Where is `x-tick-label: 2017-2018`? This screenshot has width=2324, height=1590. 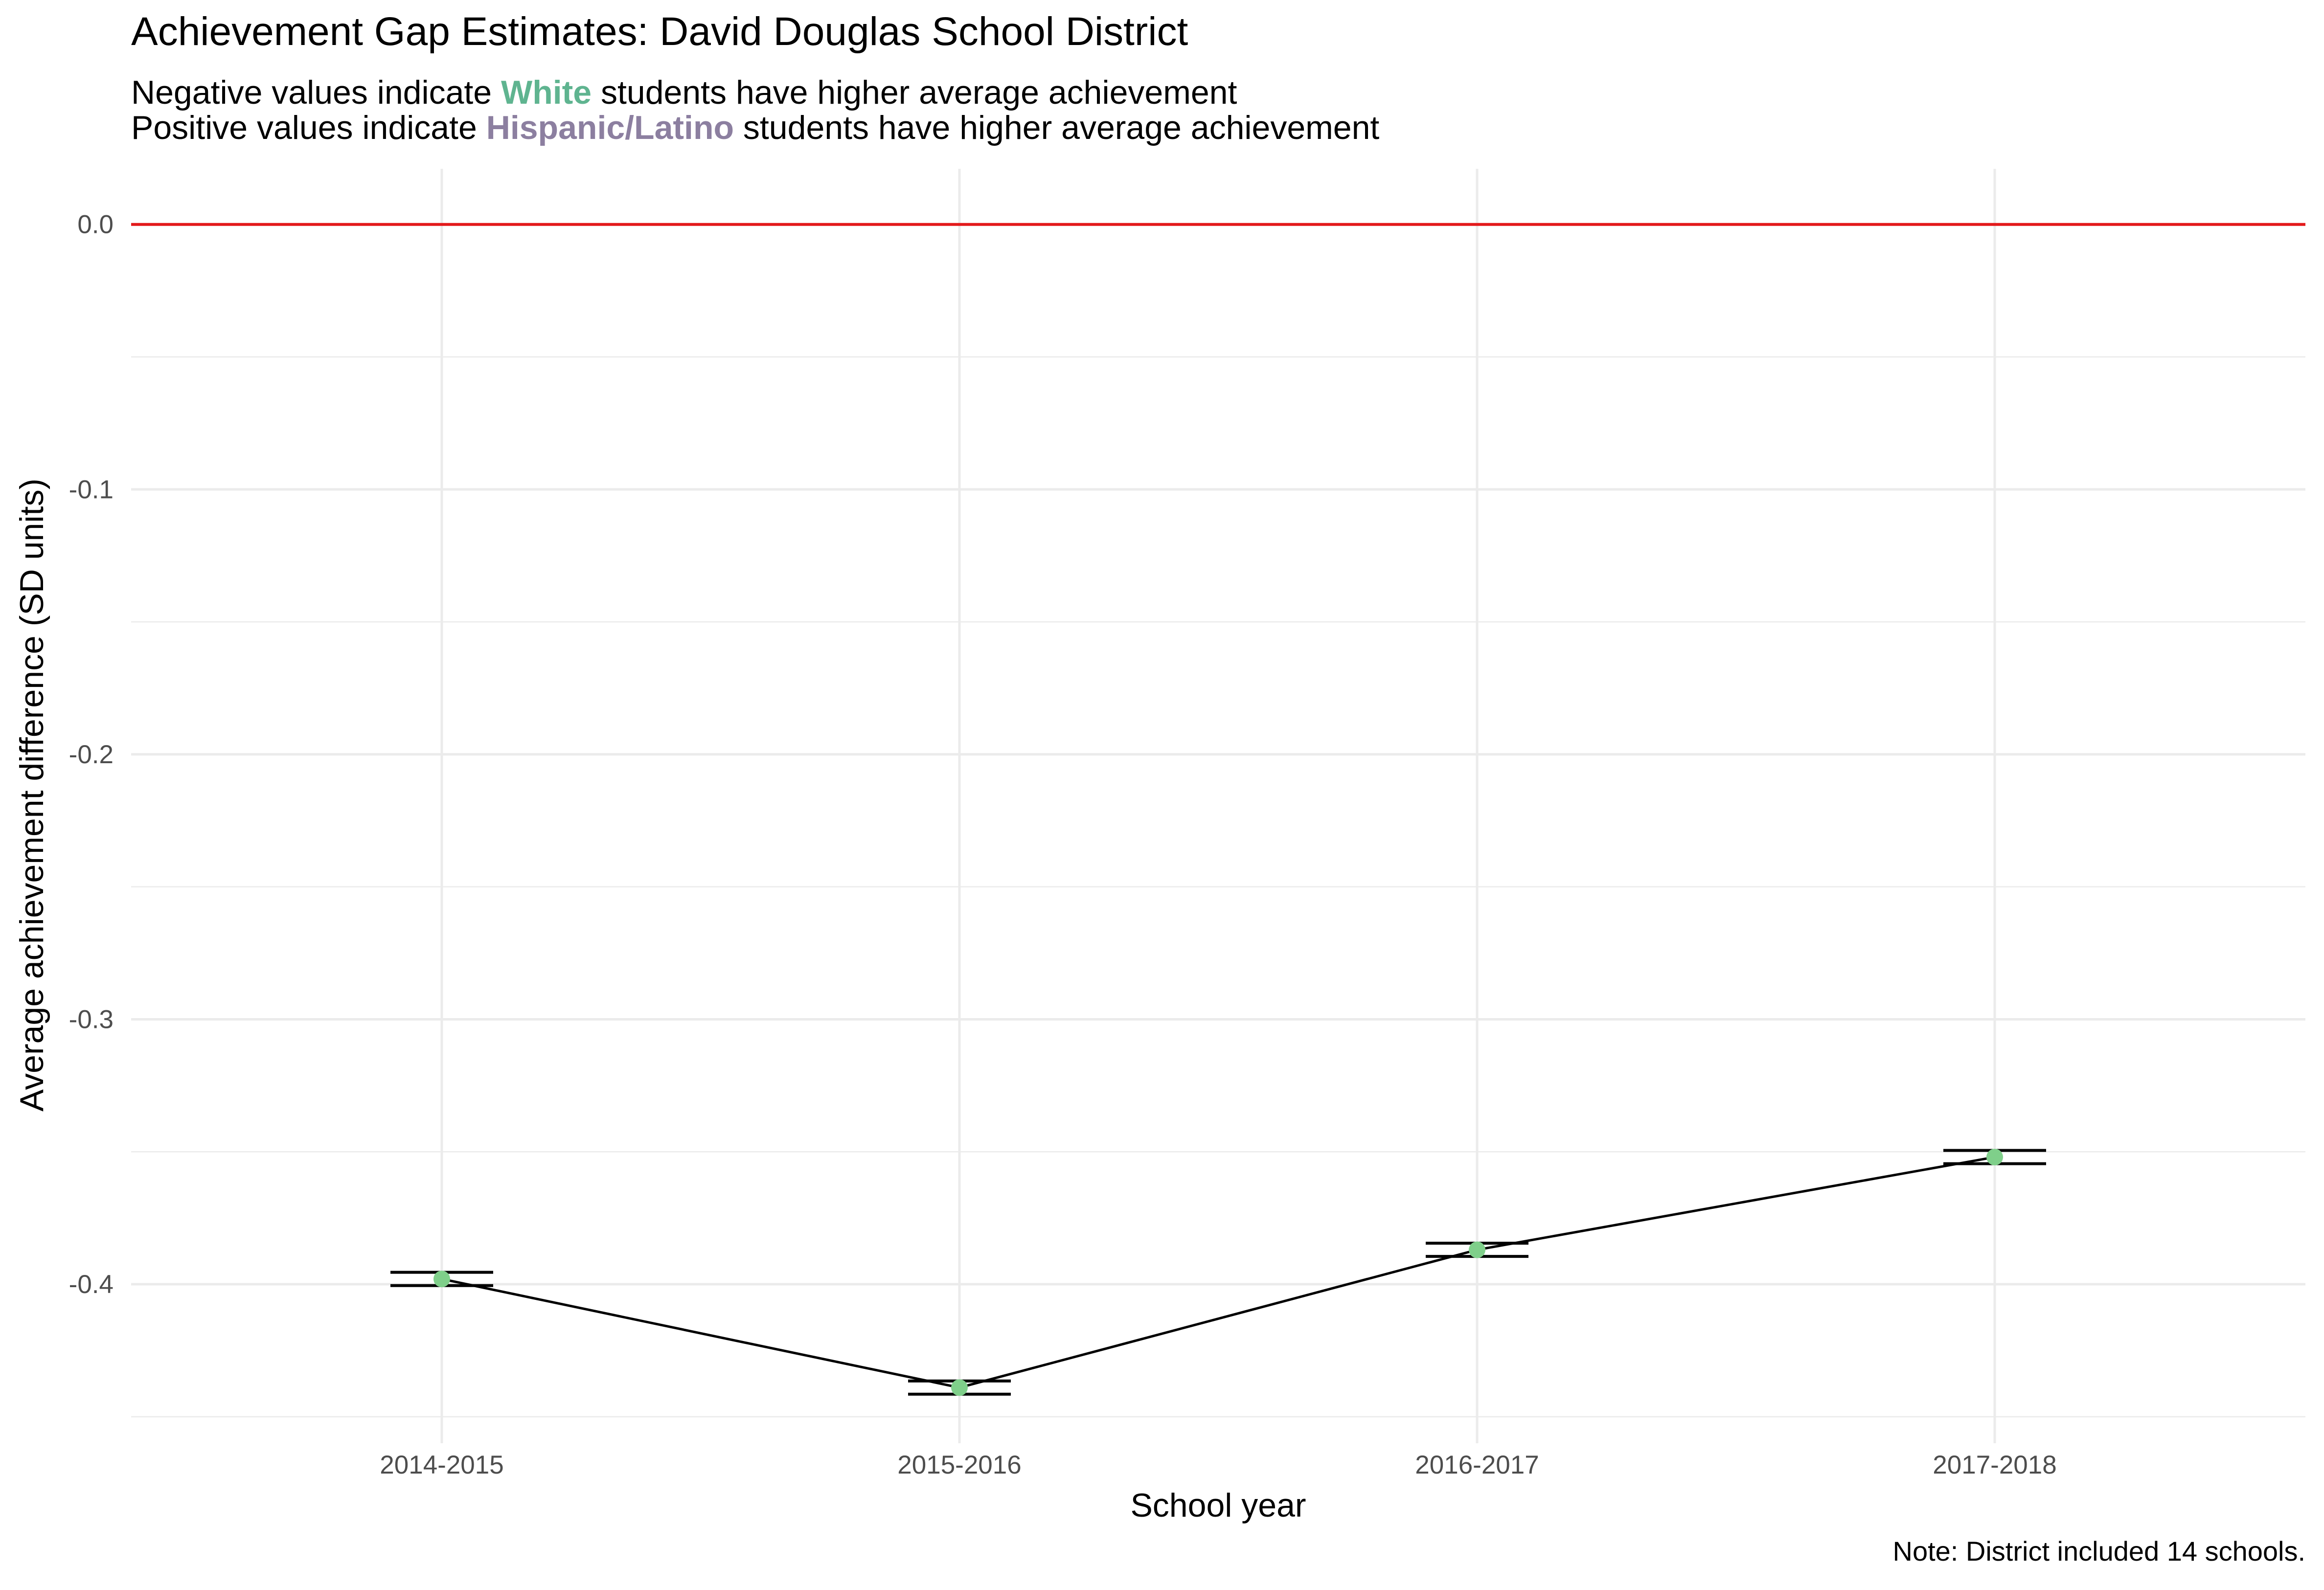 x-tick-label: 2017-2018 is located at coordinates (1995, 1465).